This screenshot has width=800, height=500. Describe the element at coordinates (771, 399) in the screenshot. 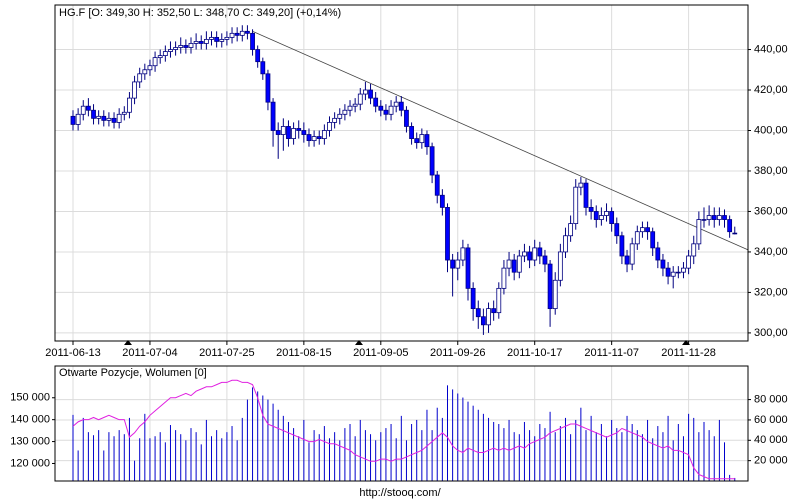

I see `y2-tick-label: 80 000` at that location.